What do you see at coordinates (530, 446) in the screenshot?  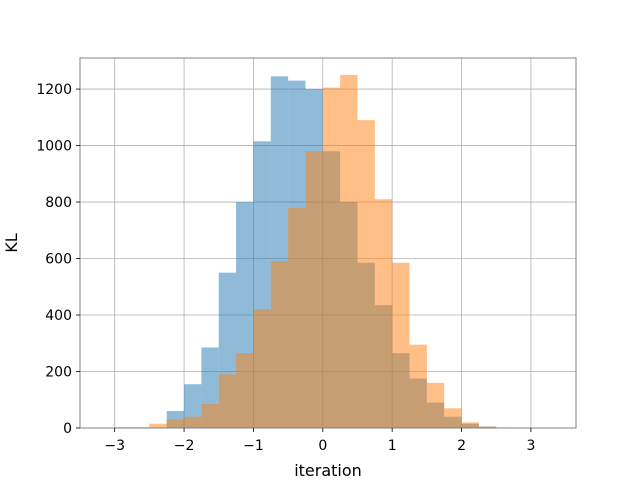 I see `x-tick-label: 3` at bounding box center [530, 446].